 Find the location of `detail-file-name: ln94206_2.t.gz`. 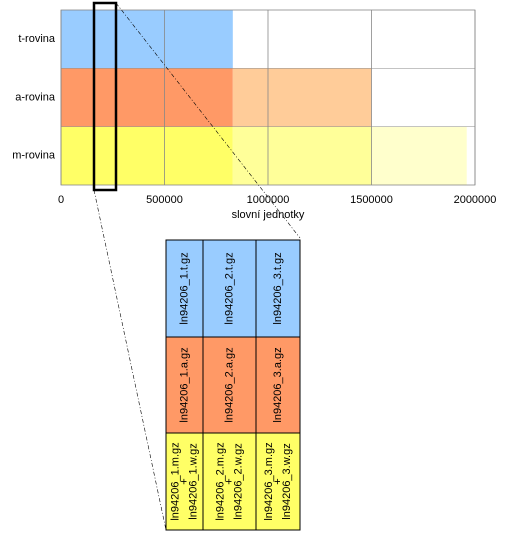

detail-file-name: ln94206_2.t.gz is located at coordinates (229, 288).